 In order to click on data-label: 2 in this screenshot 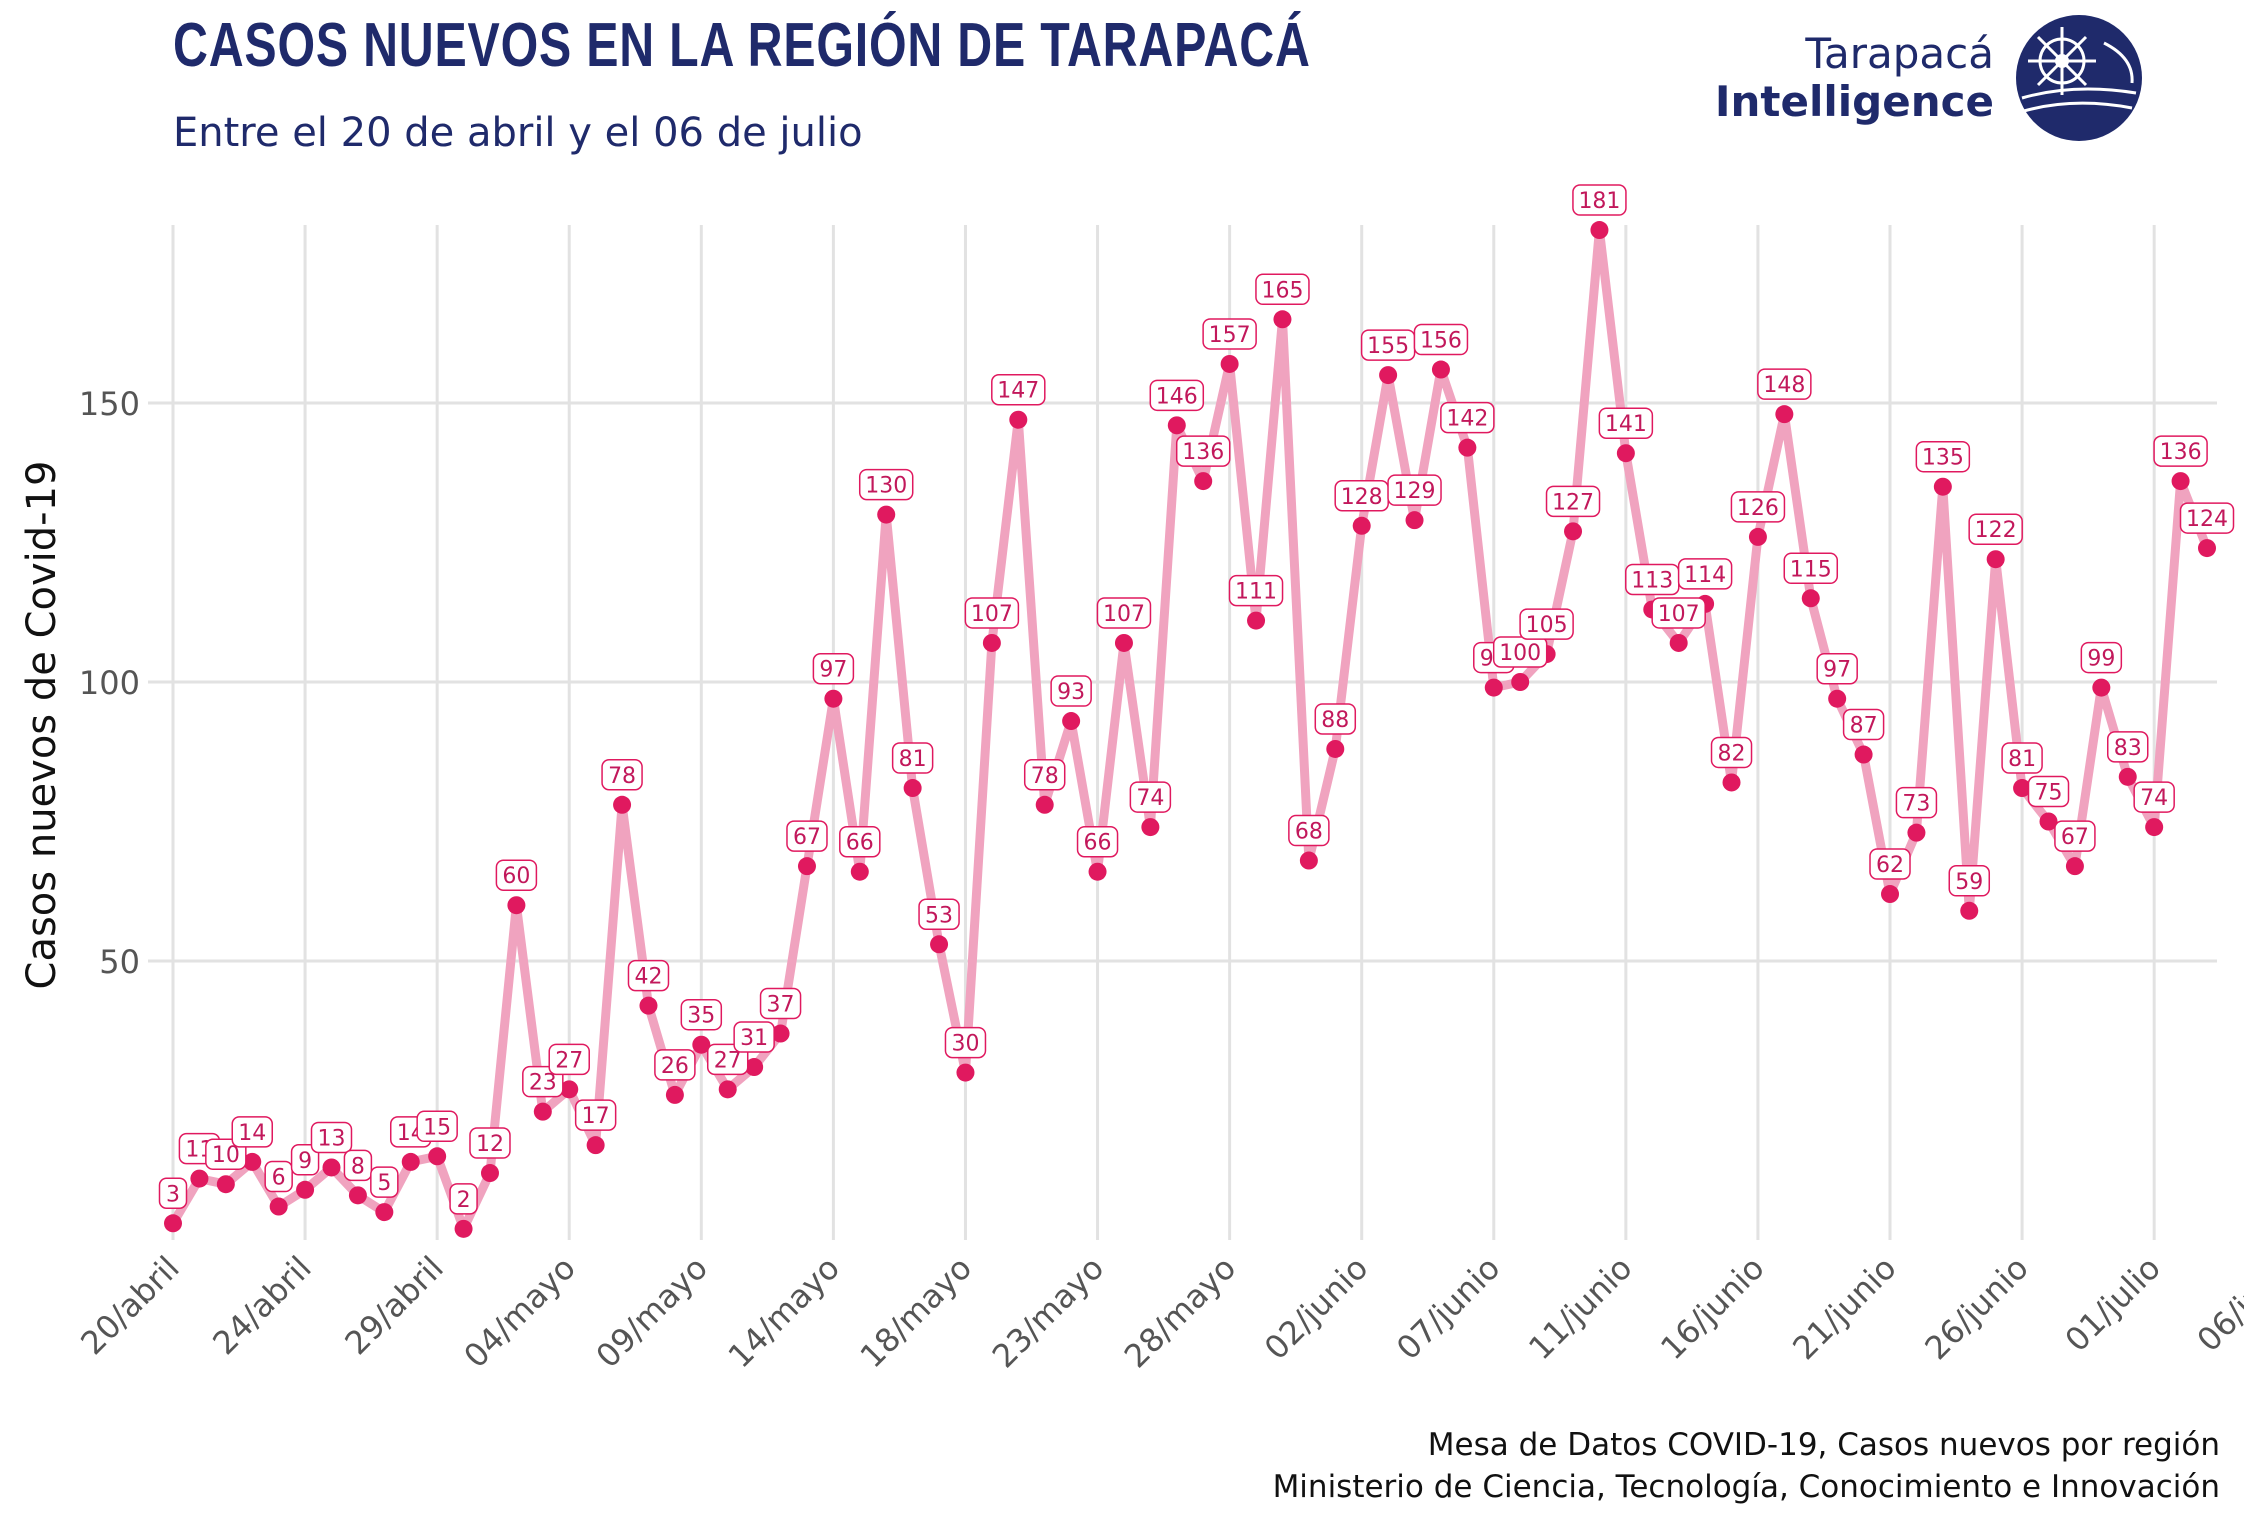, I will do `click(463, 1199)`.